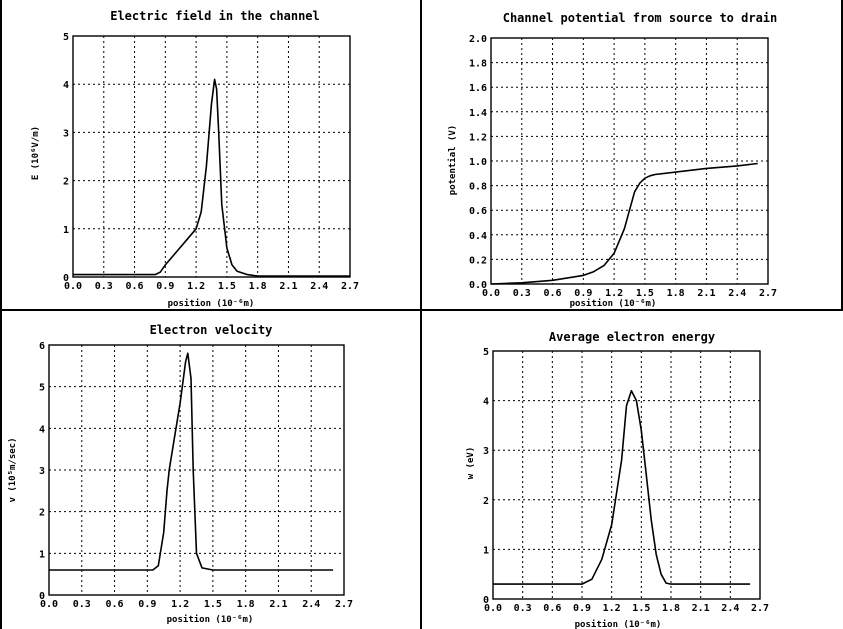  I want to click on y-tick-label: 0.4, so click(478, 236).